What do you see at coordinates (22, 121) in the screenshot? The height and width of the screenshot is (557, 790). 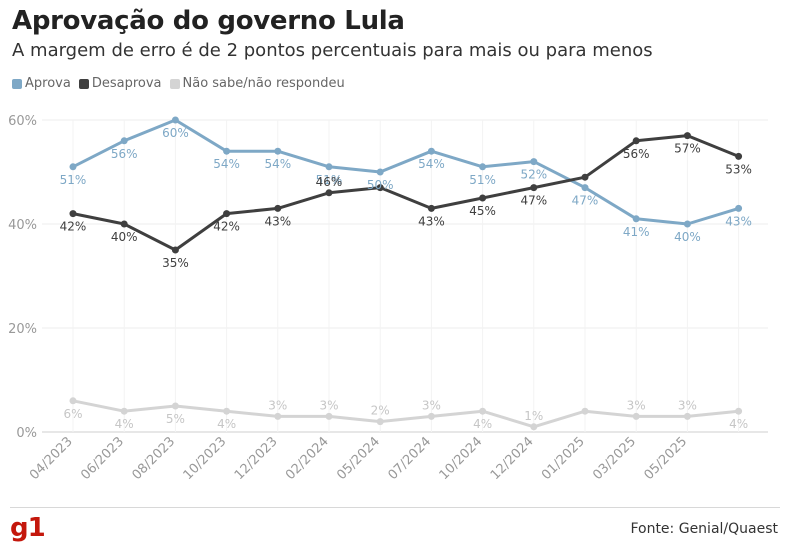 I see `y-tick-label: 60%` at bounding box center [22, 121].